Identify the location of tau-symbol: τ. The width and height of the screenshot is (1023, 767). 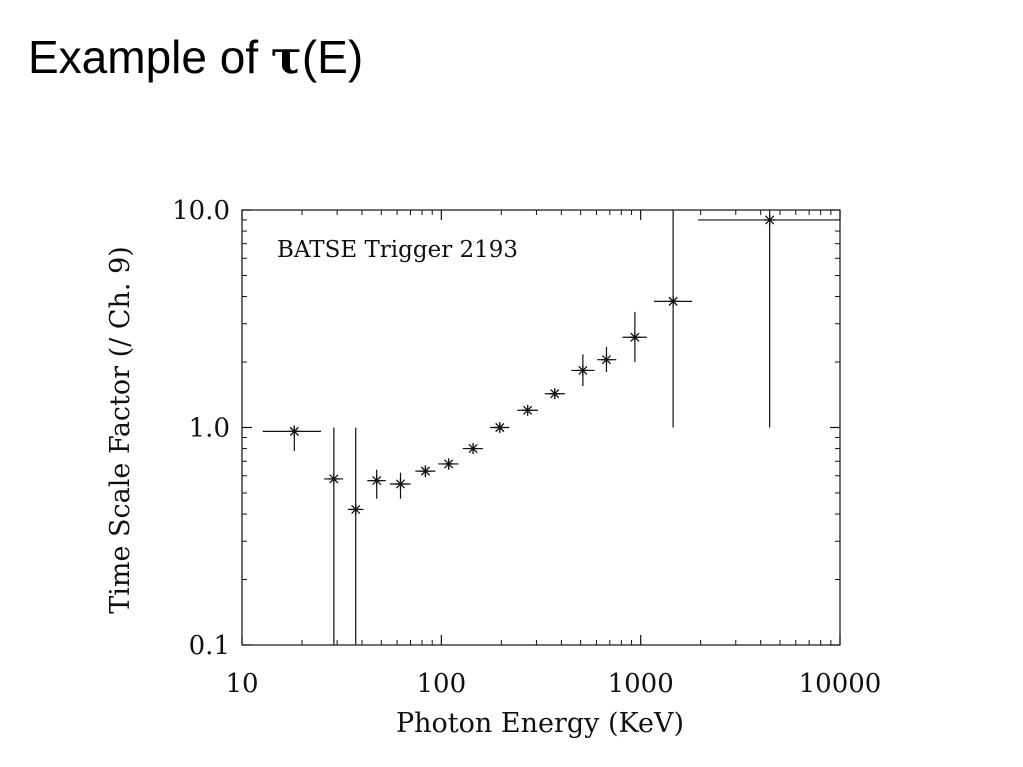
(286, 57).